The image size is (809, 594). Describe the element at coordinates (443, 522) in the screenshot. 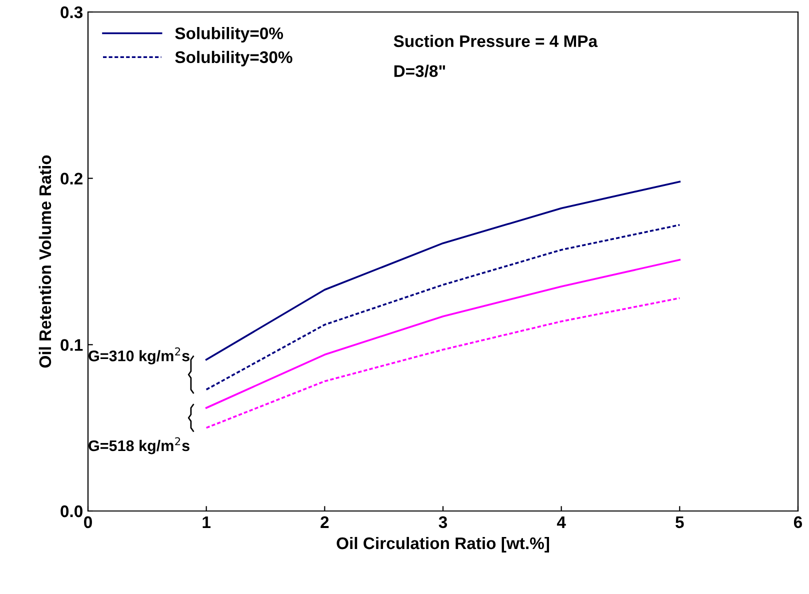

I see `x-tick-label: 3` at that location.